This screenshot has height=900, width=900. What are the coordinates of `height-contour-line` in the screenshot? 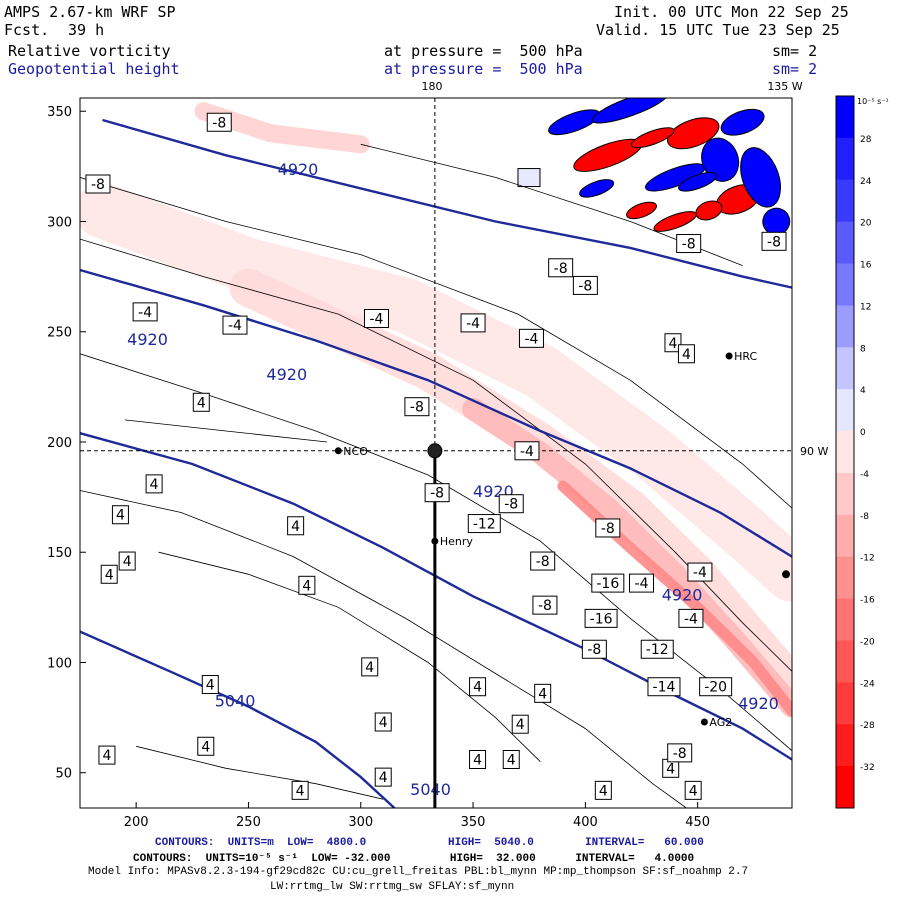 It's located at (238, 719).